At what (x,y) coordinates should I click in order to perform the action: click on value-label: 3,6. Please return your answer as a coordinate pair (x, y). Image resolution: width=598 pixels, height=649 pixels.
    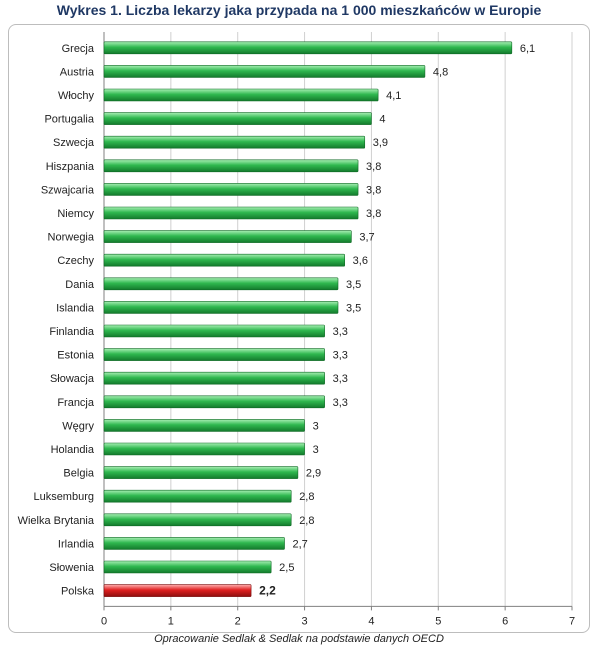
    Looking at the image, I should click on (360, 261).